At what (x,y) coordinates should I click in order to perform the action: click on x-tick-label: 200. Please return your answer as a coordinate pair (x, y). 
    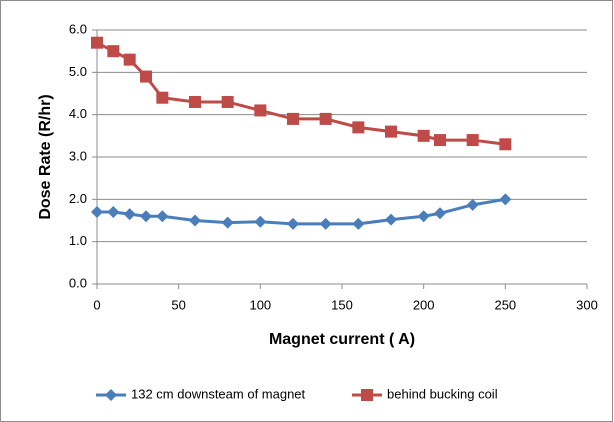
    Looking at the image, I should click on (424, 304).